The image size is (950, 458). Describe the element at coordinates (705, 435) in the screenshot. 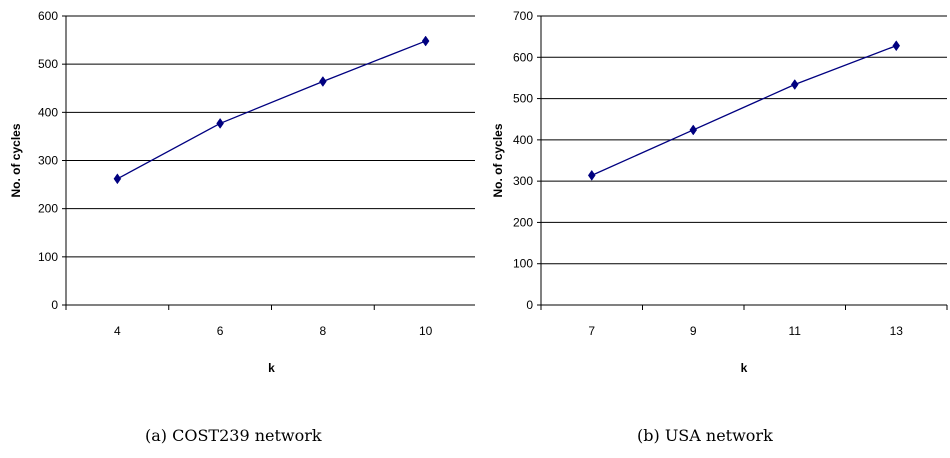

I see `caption-b: (b) USA network` at that location.